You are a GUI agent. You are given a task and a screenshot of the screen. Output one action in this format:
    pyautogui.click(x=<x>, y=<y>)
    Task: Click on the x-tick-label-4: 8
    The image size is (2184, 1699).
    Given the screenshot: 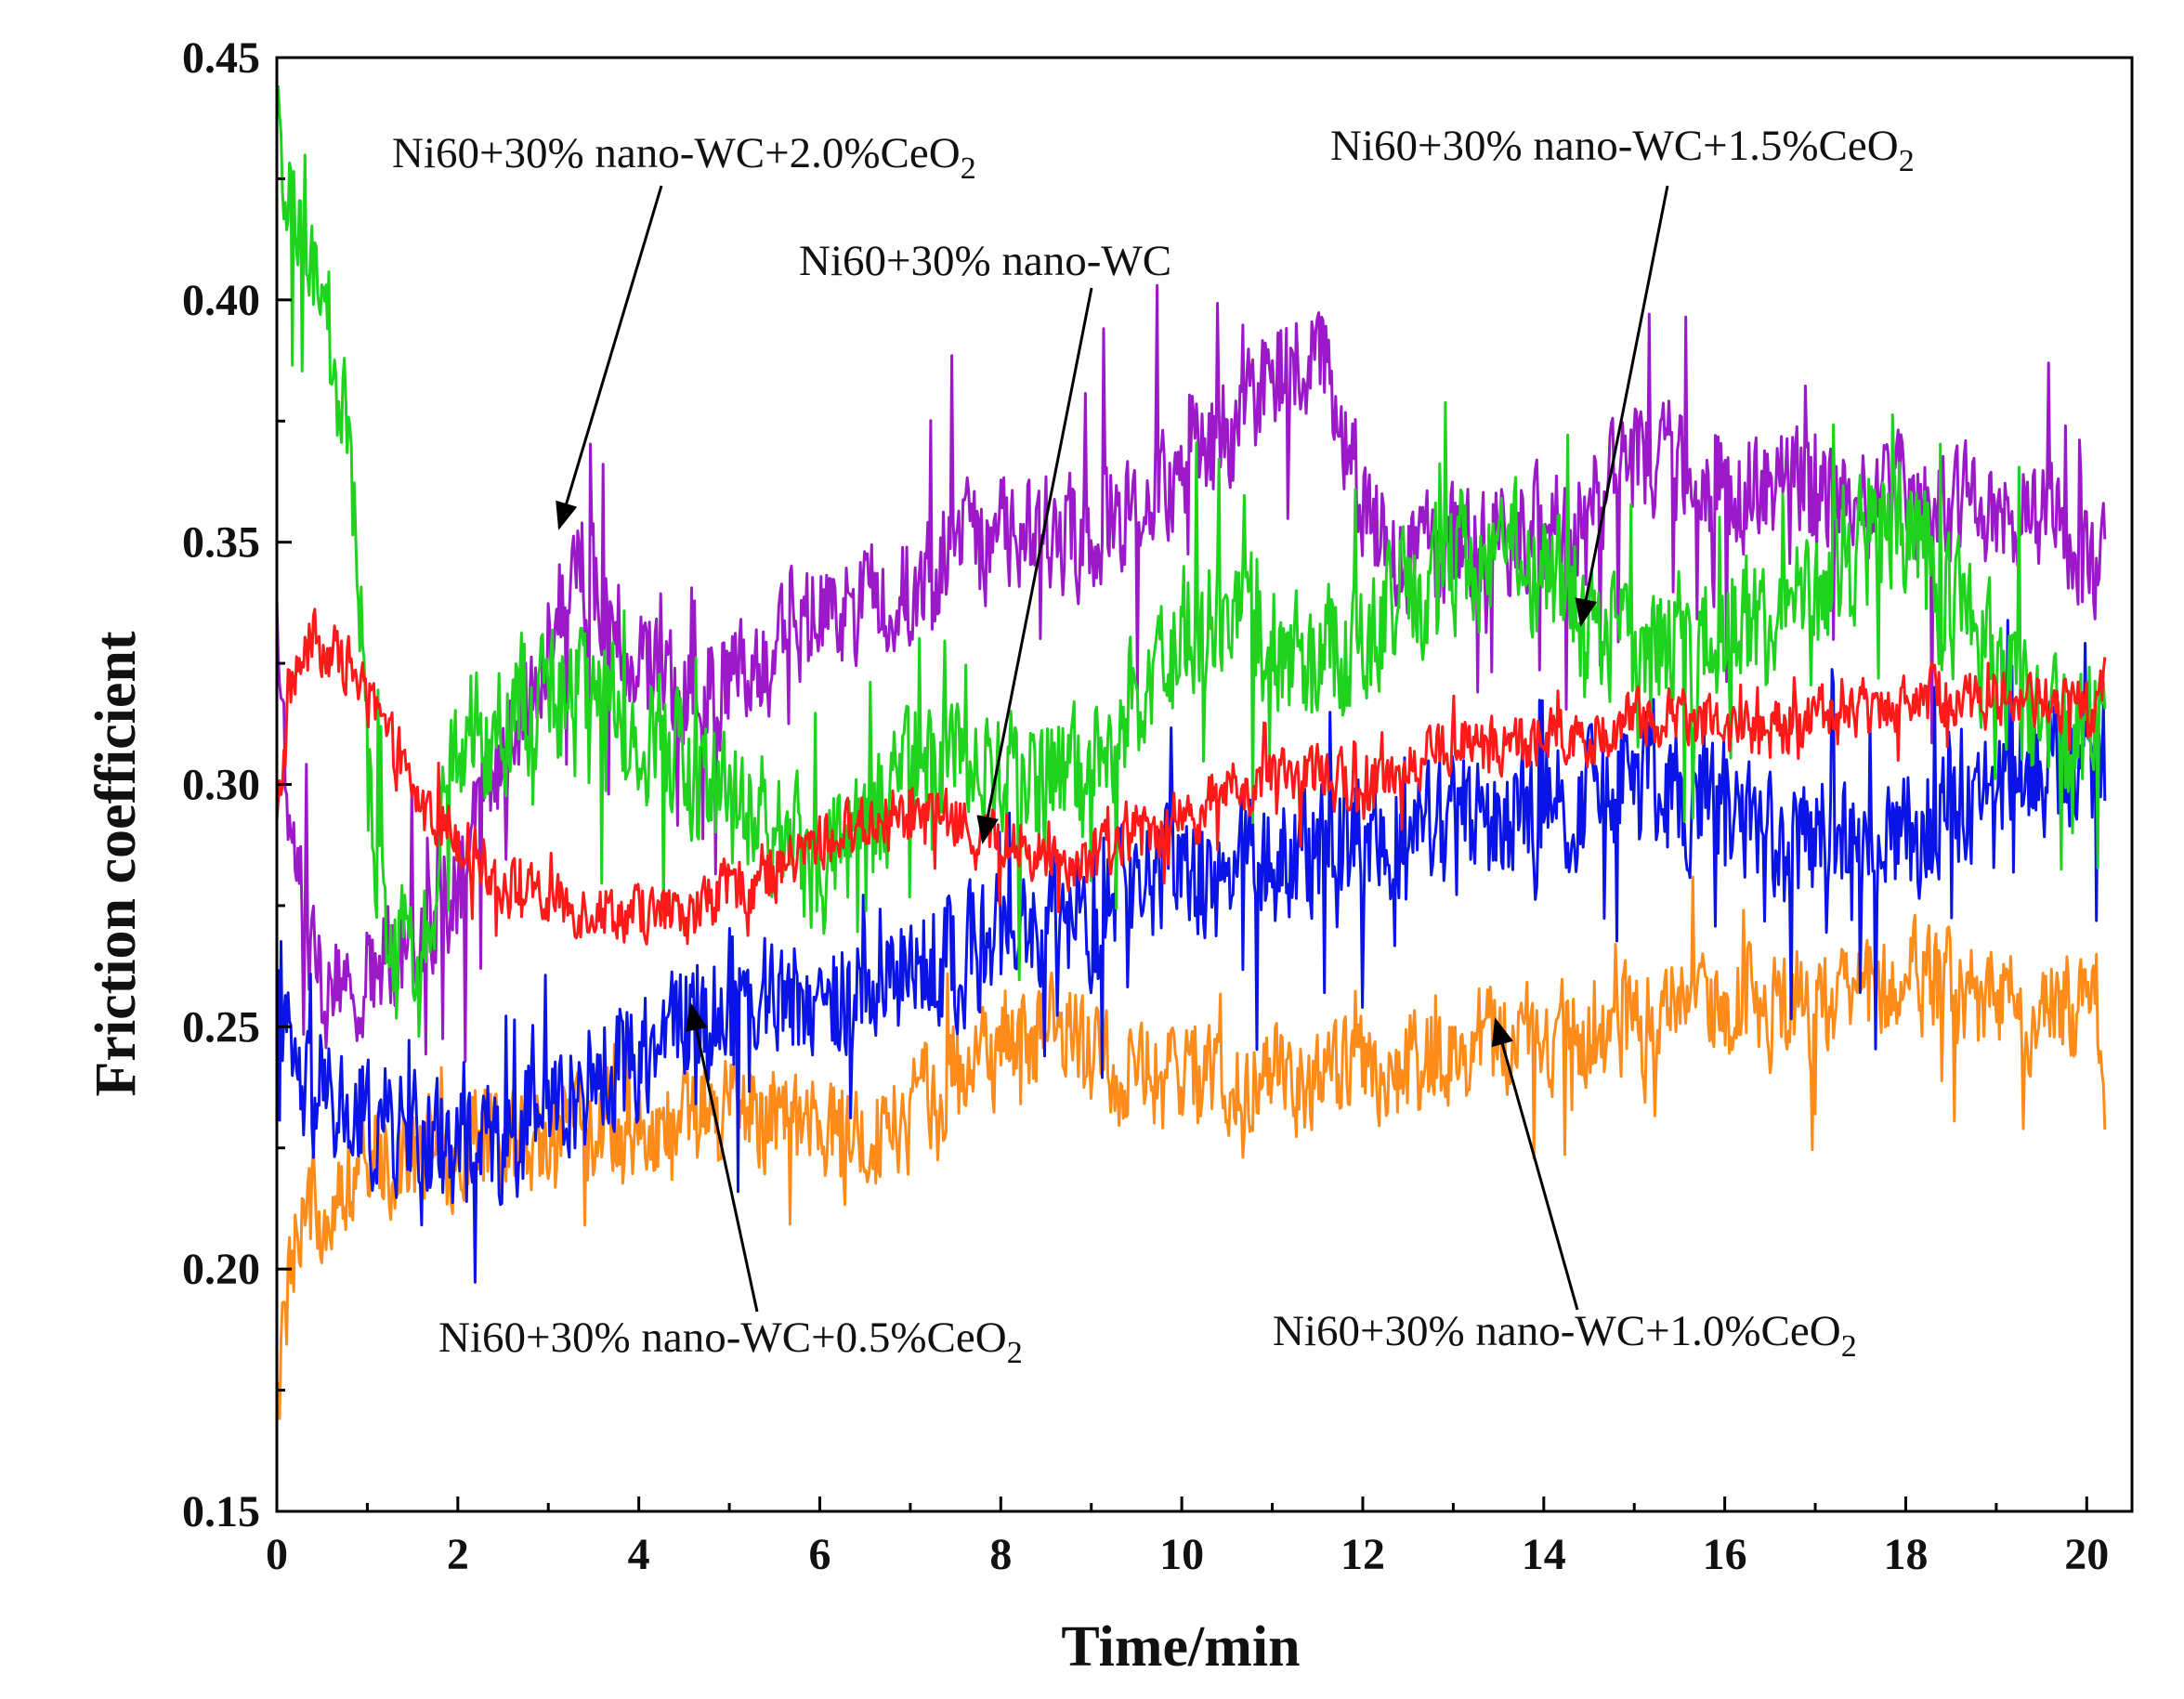 What is the action you would take?
    pyautogui.click(x=1000, y=1554)
    